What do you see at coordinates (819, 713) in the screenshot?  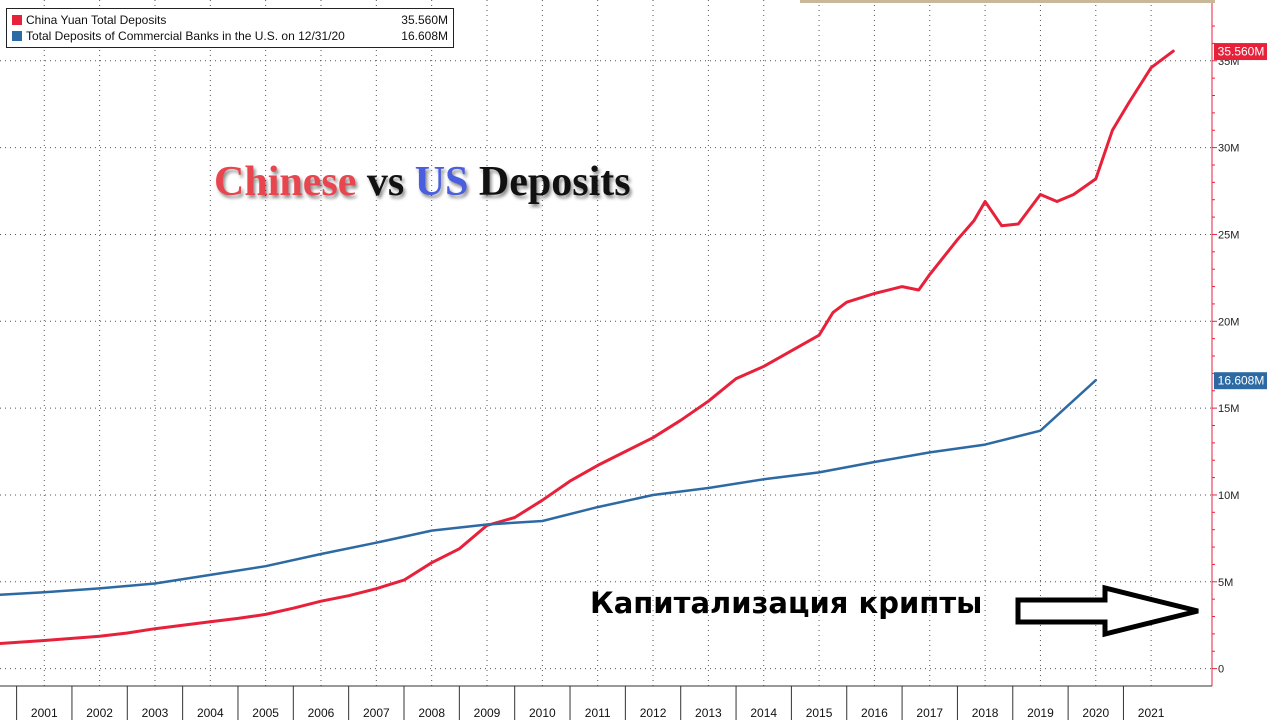 I see `x-tick-label: 2015` at bounding box center [819, 713].